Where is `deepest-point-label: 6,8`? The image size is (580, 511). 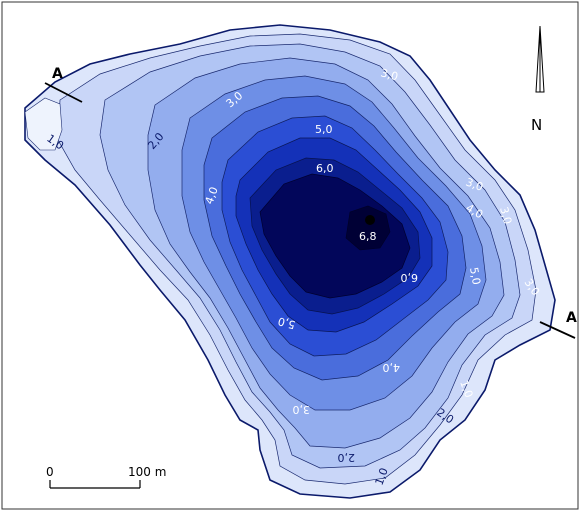 deepest-point-label: 6,8 is located at coordinates (368, 236).